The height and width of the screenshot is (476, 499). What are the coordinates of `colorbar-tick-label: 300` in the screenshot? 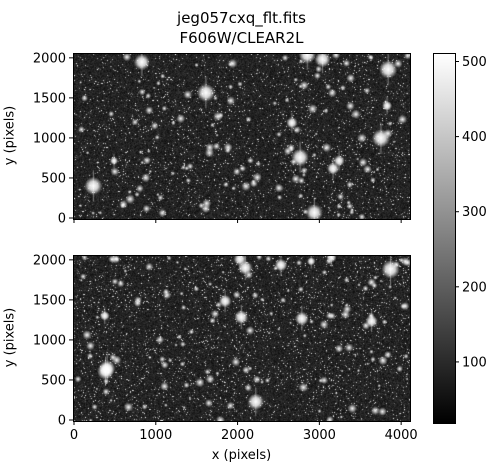 It's located at (474, 212).